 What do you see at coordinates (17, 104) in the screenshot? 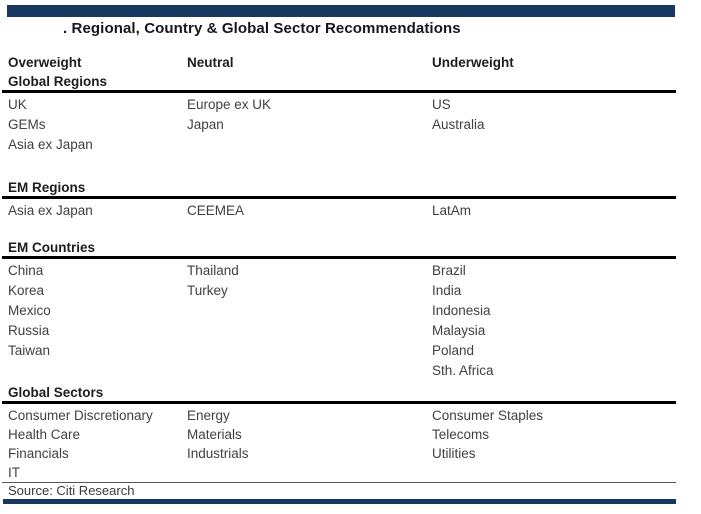
I see `table-cell: UK` at bounding box center [17, 104].